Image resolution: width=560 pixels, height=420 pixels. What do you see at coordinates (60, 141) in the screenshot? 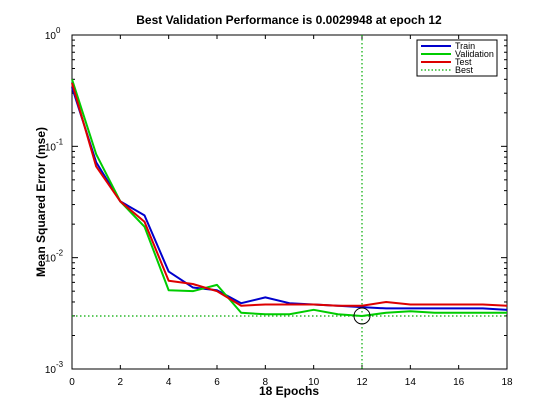
I see `y-tick-exponent: -1` at bounding box center [60, 141].